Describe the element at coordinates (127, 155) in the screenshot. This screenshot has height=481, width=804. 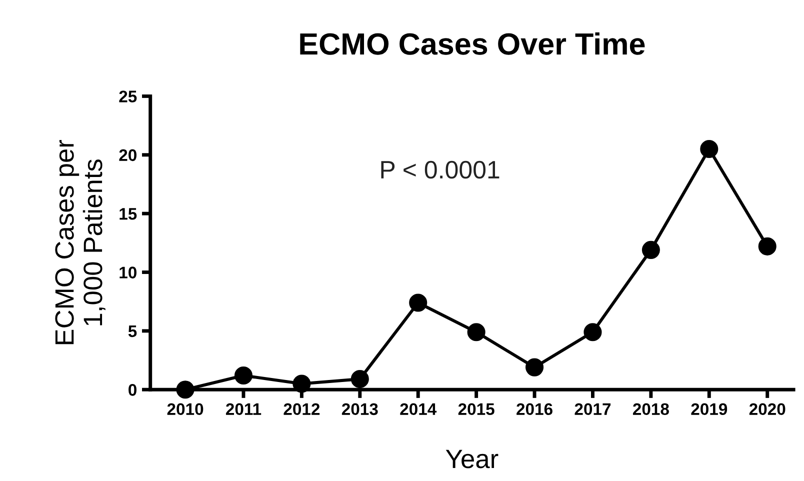
I see `y-tick-label: 20` at that location.